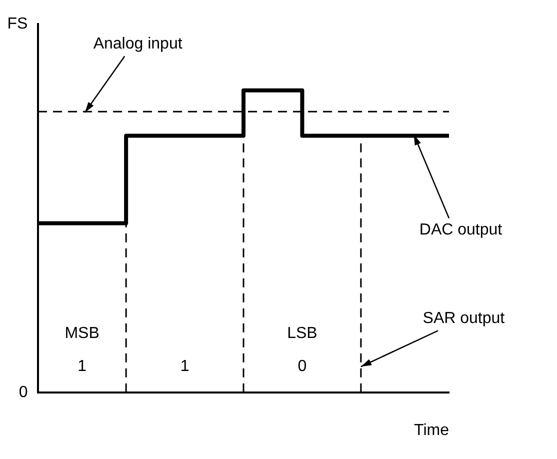 This screenshot has width=557, height=459. I want to click on text: FS, so click(17, 23).